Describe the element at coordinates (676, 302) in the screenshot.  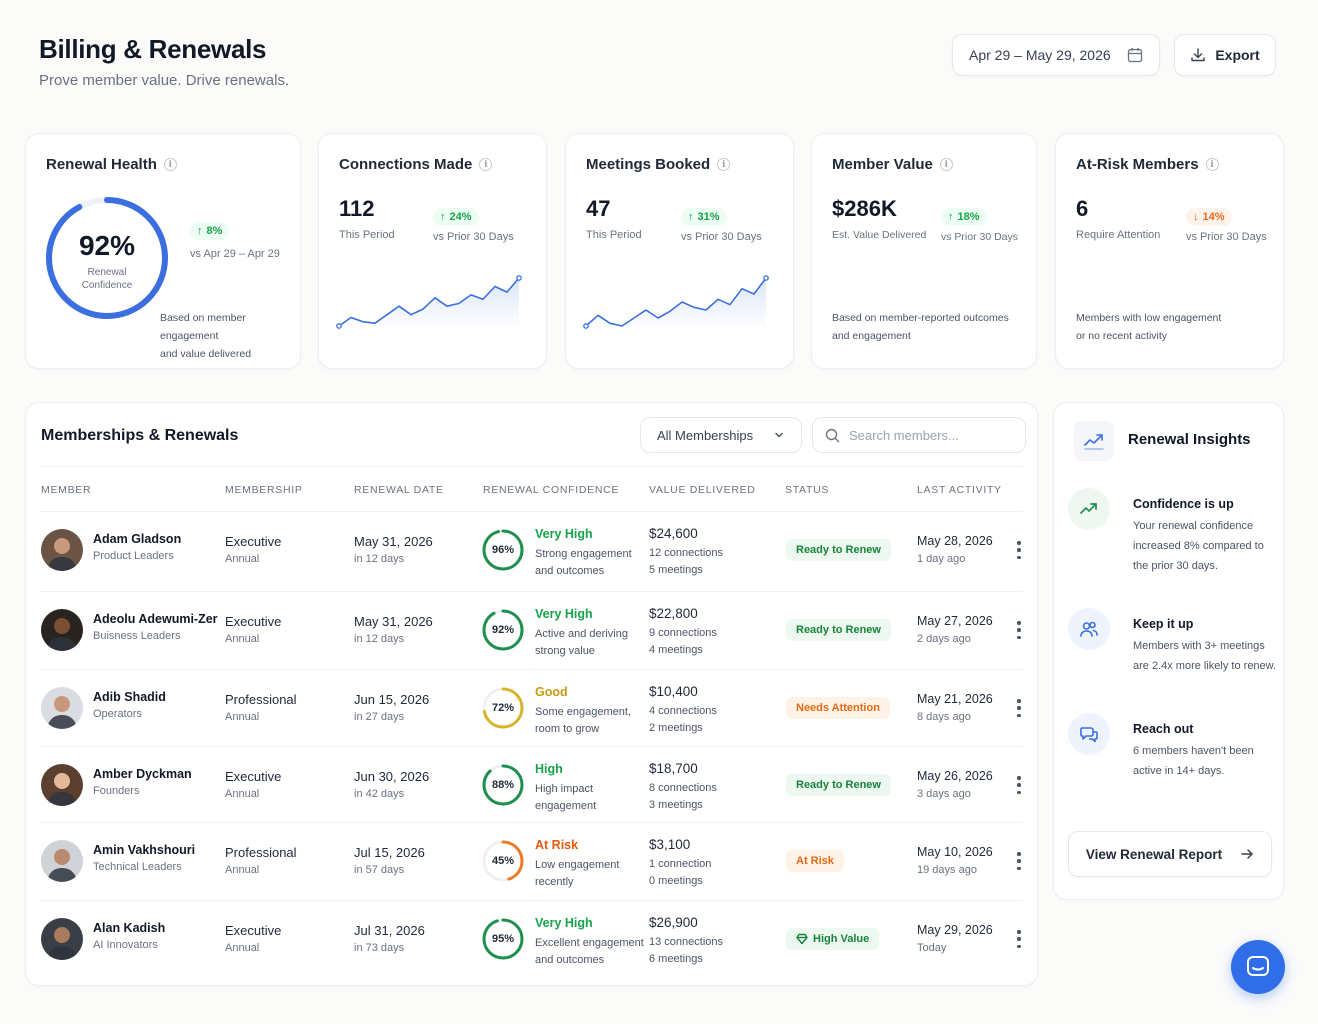
I see `meetings-sparkline` at that location.